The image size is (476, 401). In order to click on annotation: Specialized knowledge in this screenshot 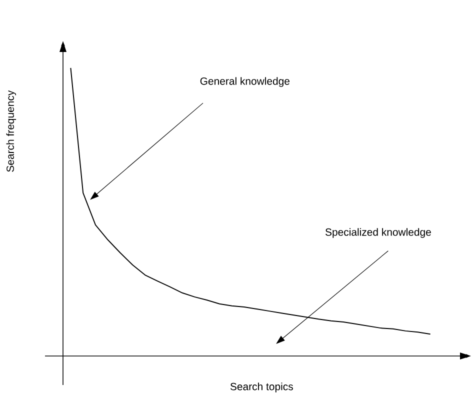, I will do `click(378, 233)`.